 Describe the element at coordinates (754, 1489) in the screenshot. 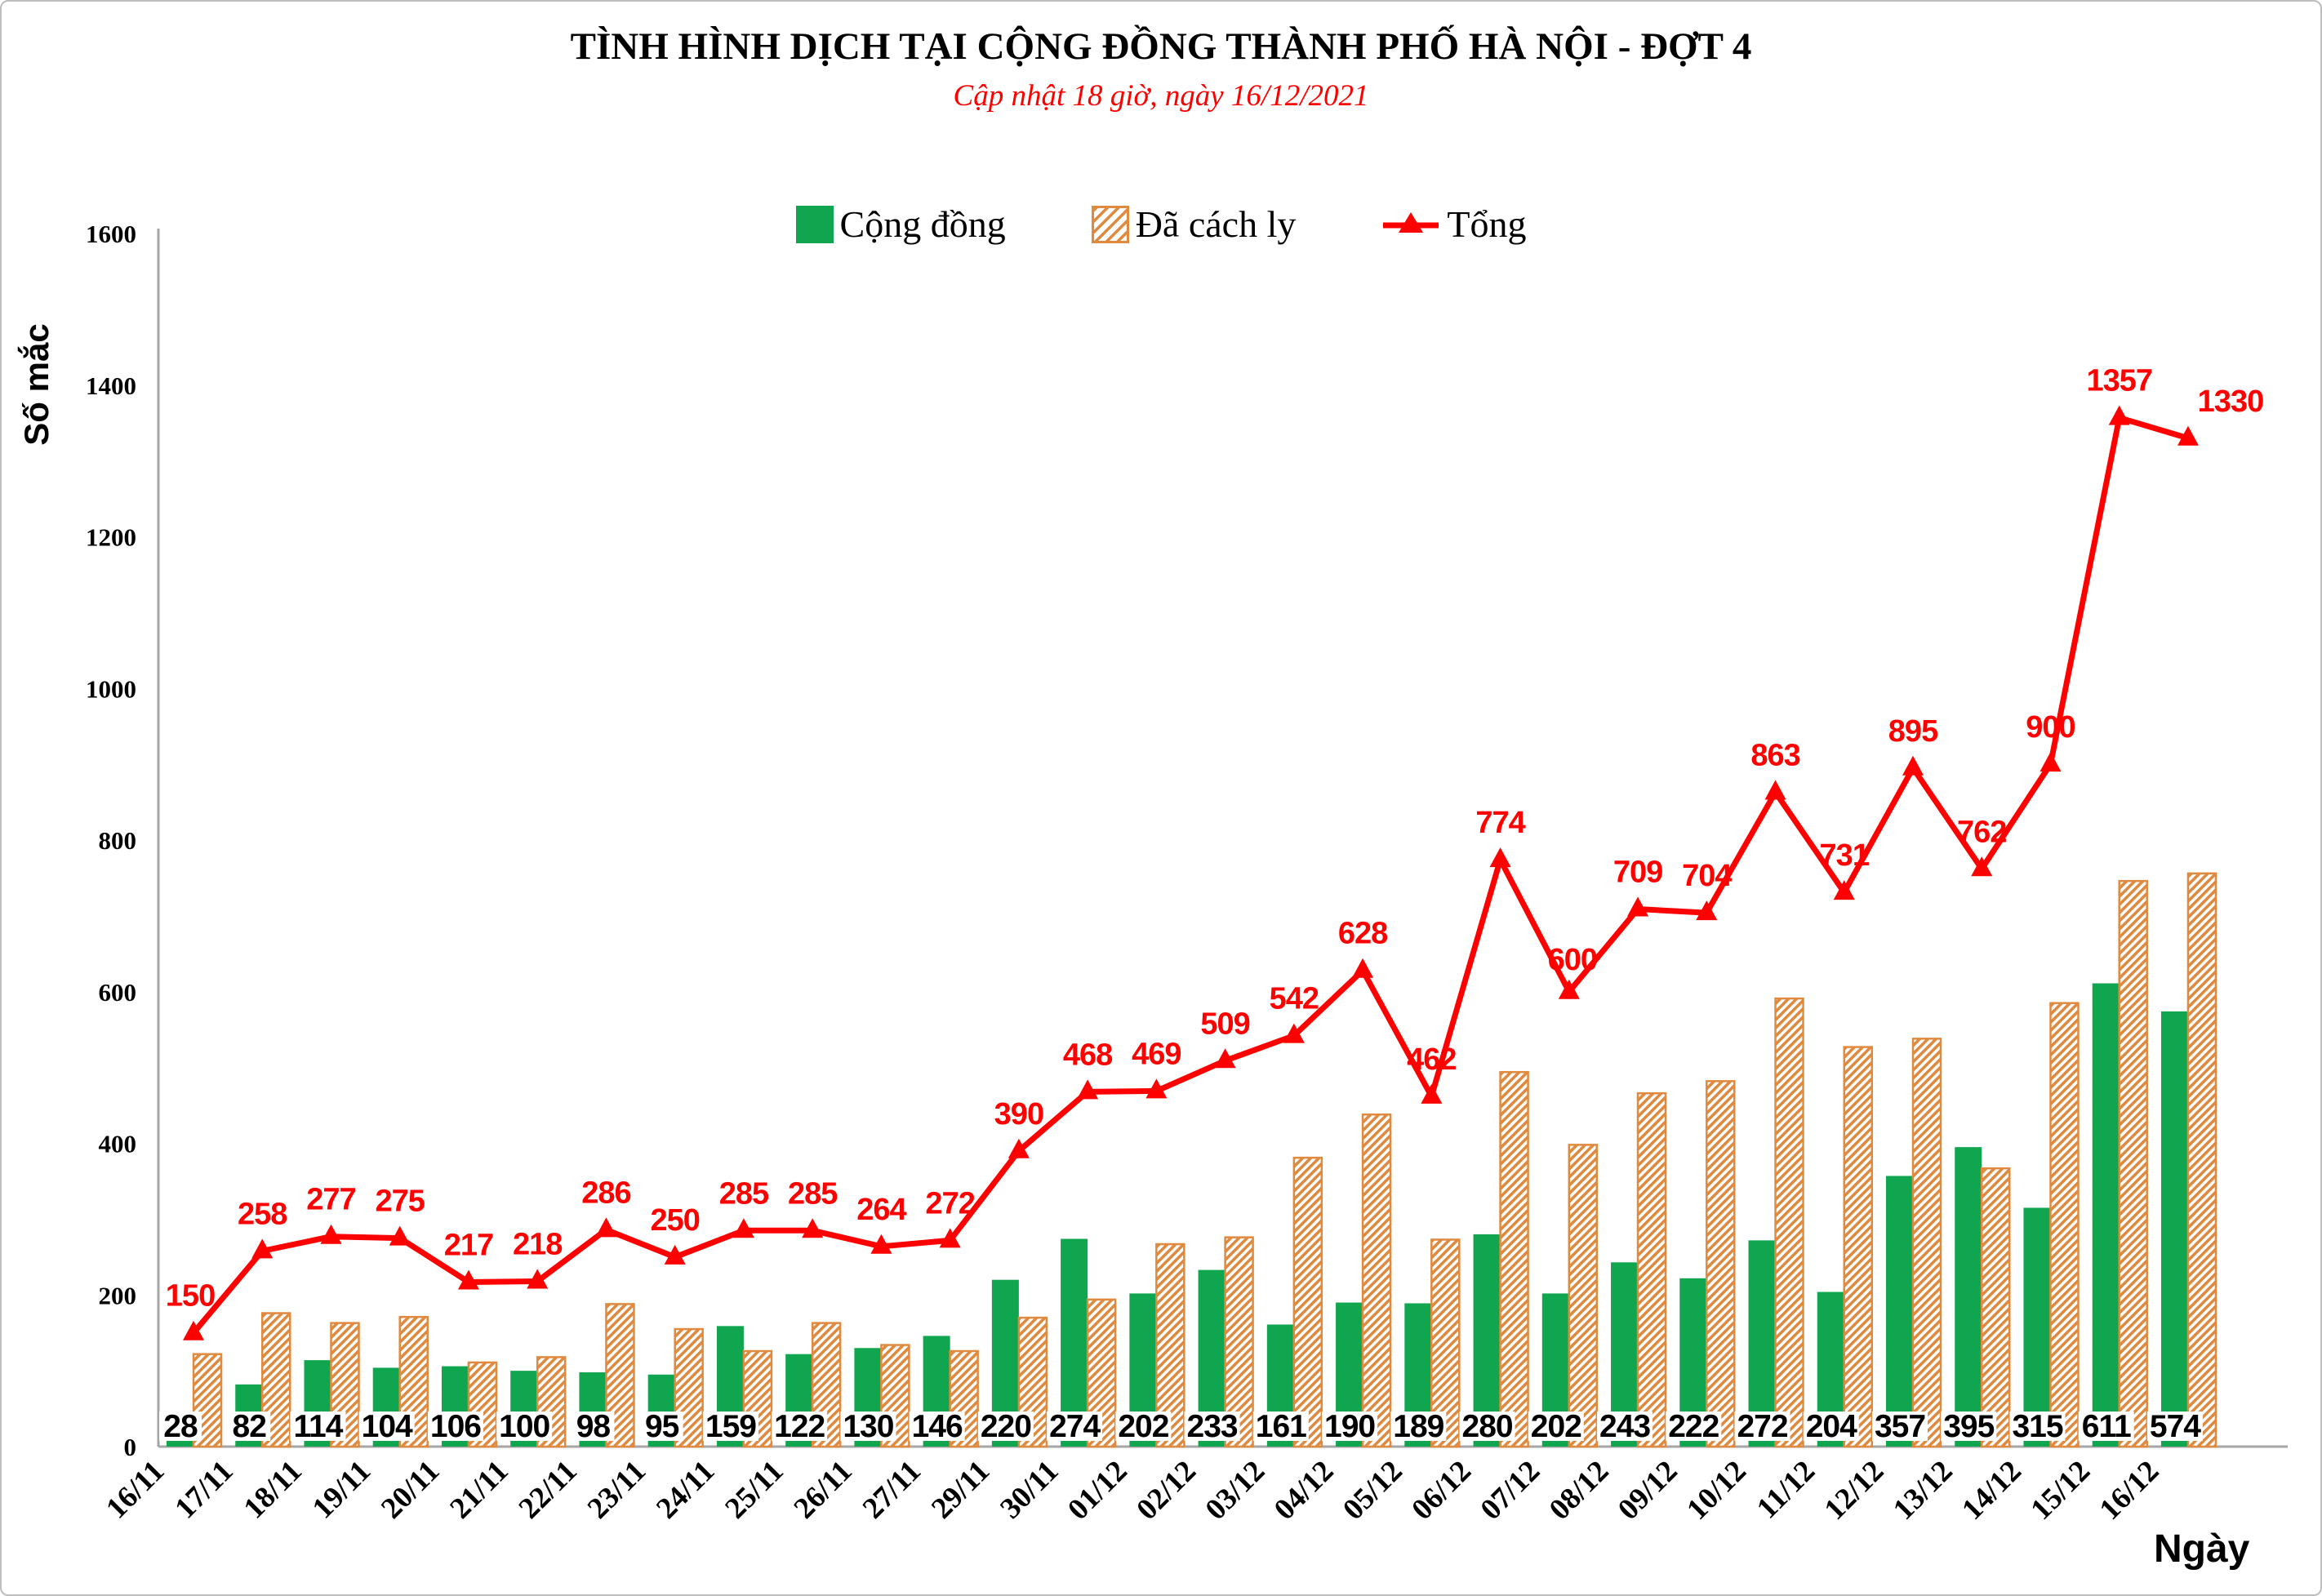

I see `x-tick-label: 25/11` at that location.